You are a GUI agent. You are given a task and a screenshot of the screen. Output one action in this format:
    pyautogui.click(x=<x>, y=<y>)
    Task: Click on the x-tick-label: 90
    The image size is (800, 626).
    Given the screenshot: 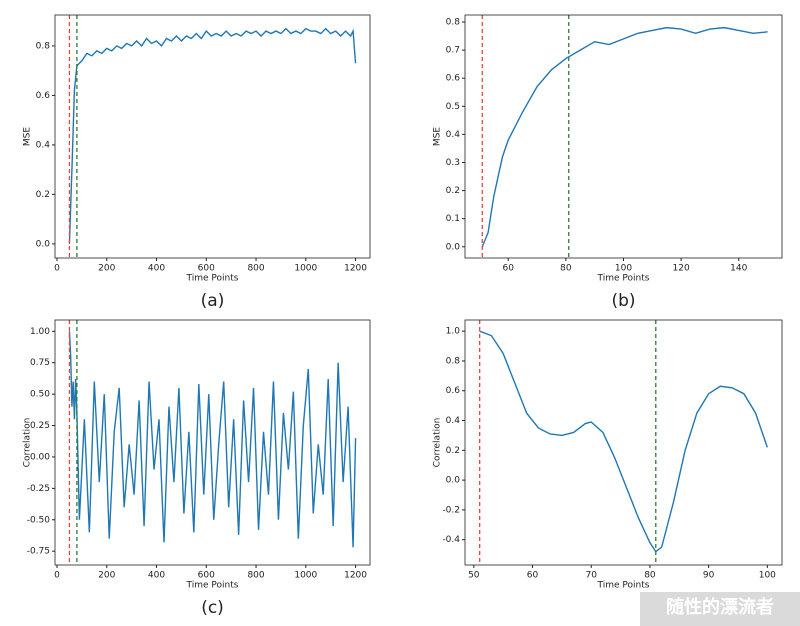 What is the action you would take?
    pyautogui.click(x=709, y=576)
    